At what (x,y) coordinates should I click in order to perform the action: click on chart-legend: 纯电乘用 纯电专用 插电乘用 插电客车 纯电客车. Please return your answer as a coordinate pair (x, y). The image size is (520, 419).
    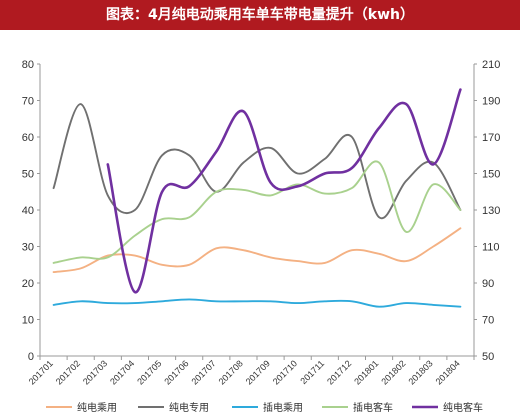
    Looking at the image, I should click on (264, 407).